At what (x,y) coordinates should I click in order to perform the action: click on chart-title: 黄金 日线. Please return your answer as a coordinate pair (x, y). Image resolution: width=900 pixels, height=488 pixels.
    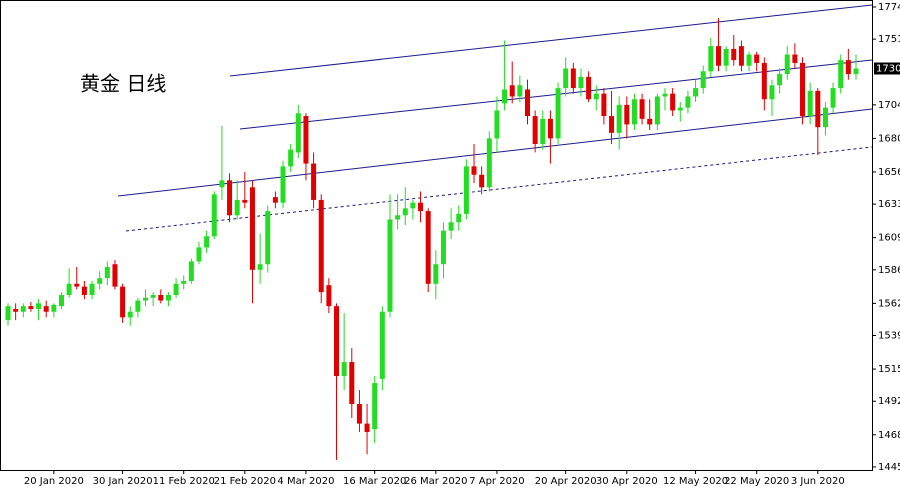
    Looking at the image, I should click on (123, 84).